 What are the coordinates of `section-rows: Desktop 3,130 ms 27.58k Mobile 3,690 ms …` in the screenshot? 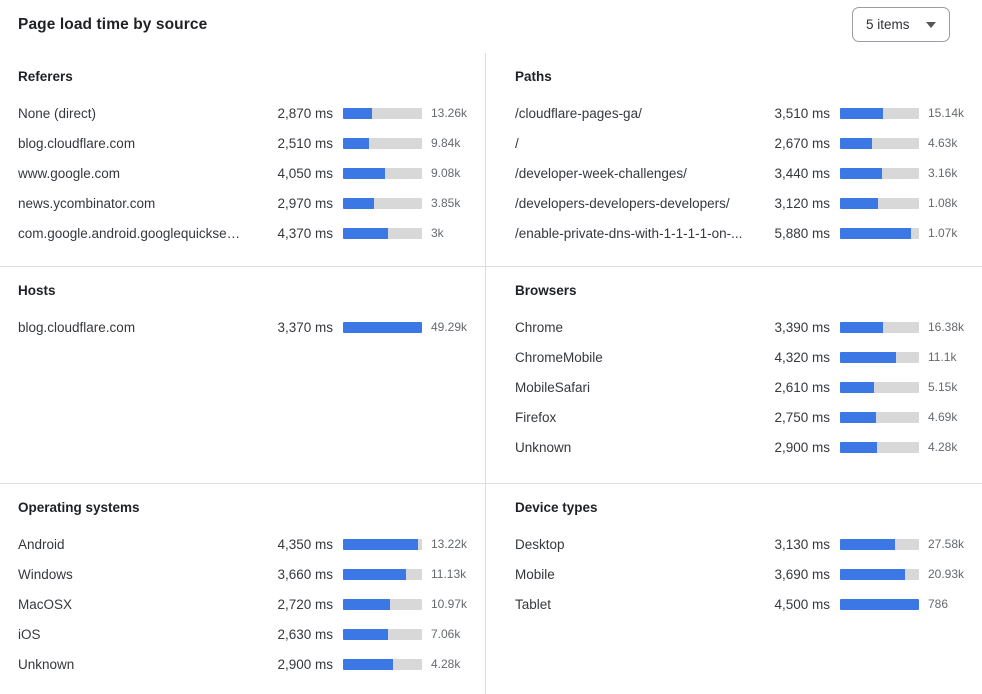 It's located at (742, 574).